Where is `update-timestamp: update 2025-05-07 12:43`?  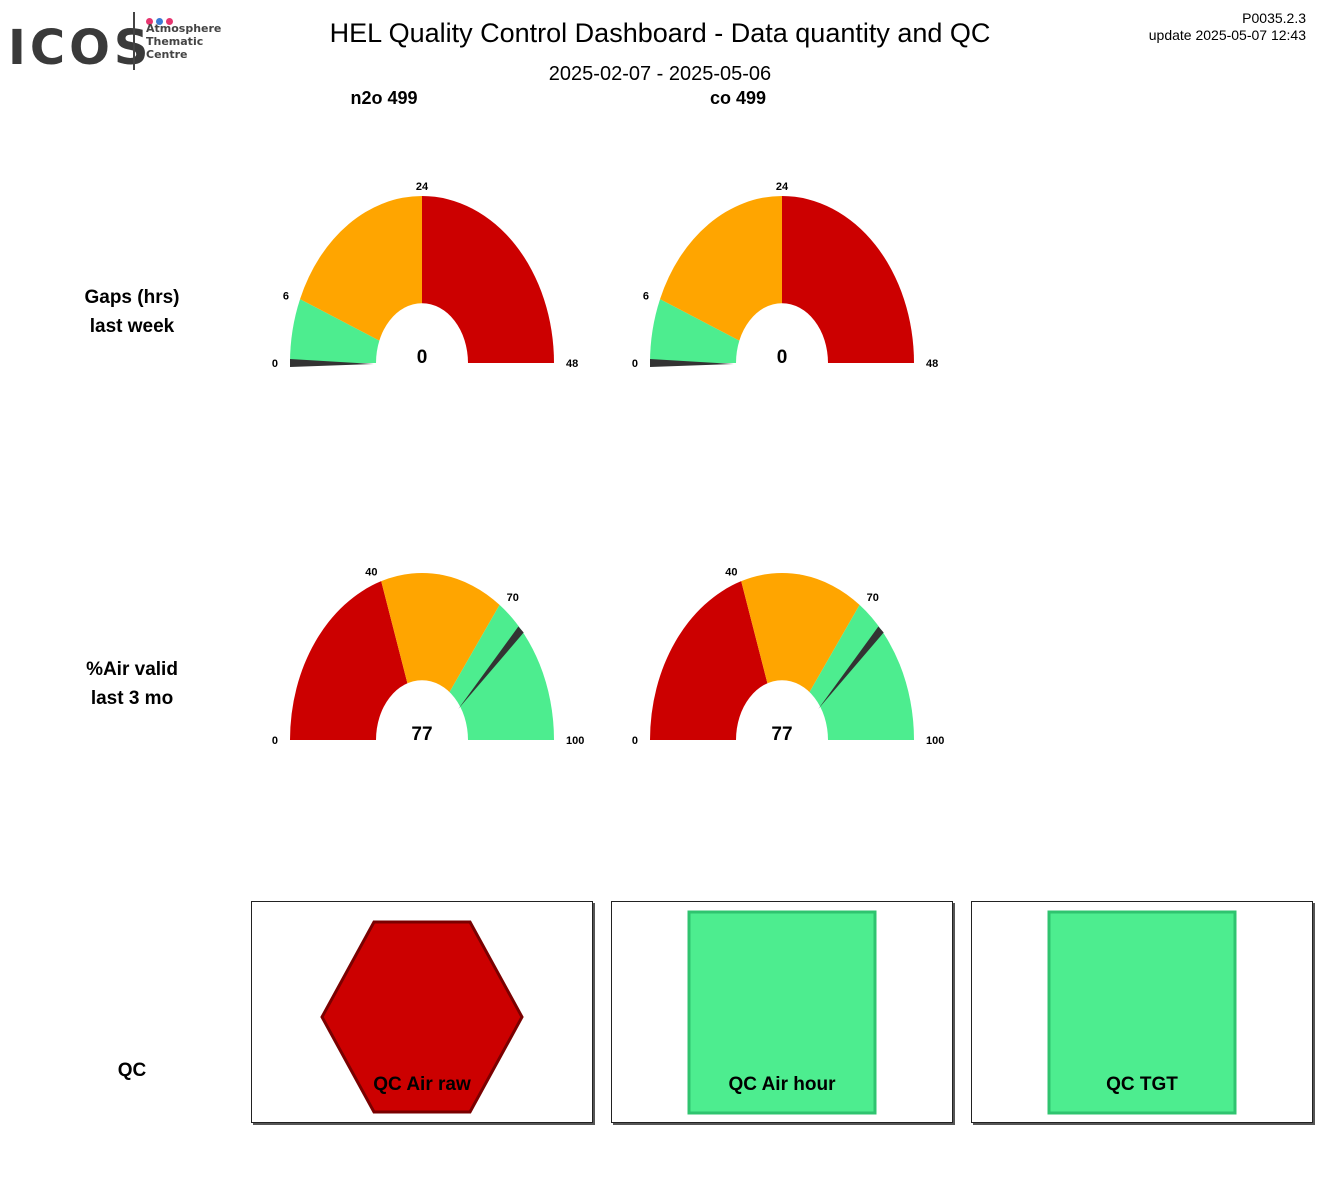 update-timestamp: update 2025-05-07 12:43 is located at coordinates (1227, 35).